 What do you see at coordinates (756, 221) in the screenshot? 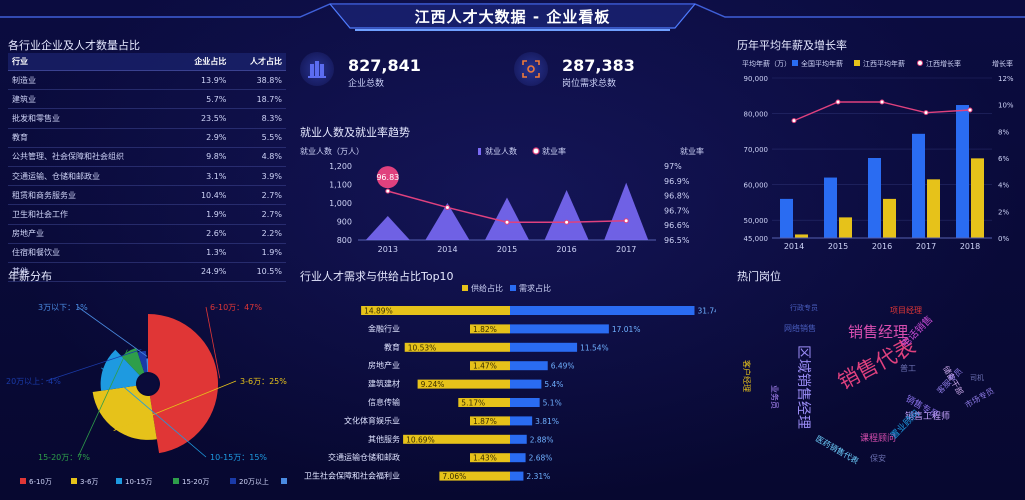
I see `y-tick-label: 50,000` at bounding box center [756, 221].